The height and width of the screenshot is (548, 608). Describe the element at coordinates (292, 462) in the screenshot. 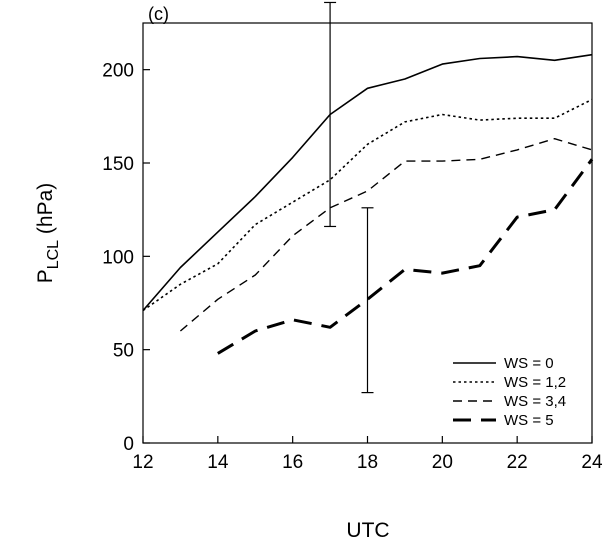

I see `x-tick-label: 16` at that location.